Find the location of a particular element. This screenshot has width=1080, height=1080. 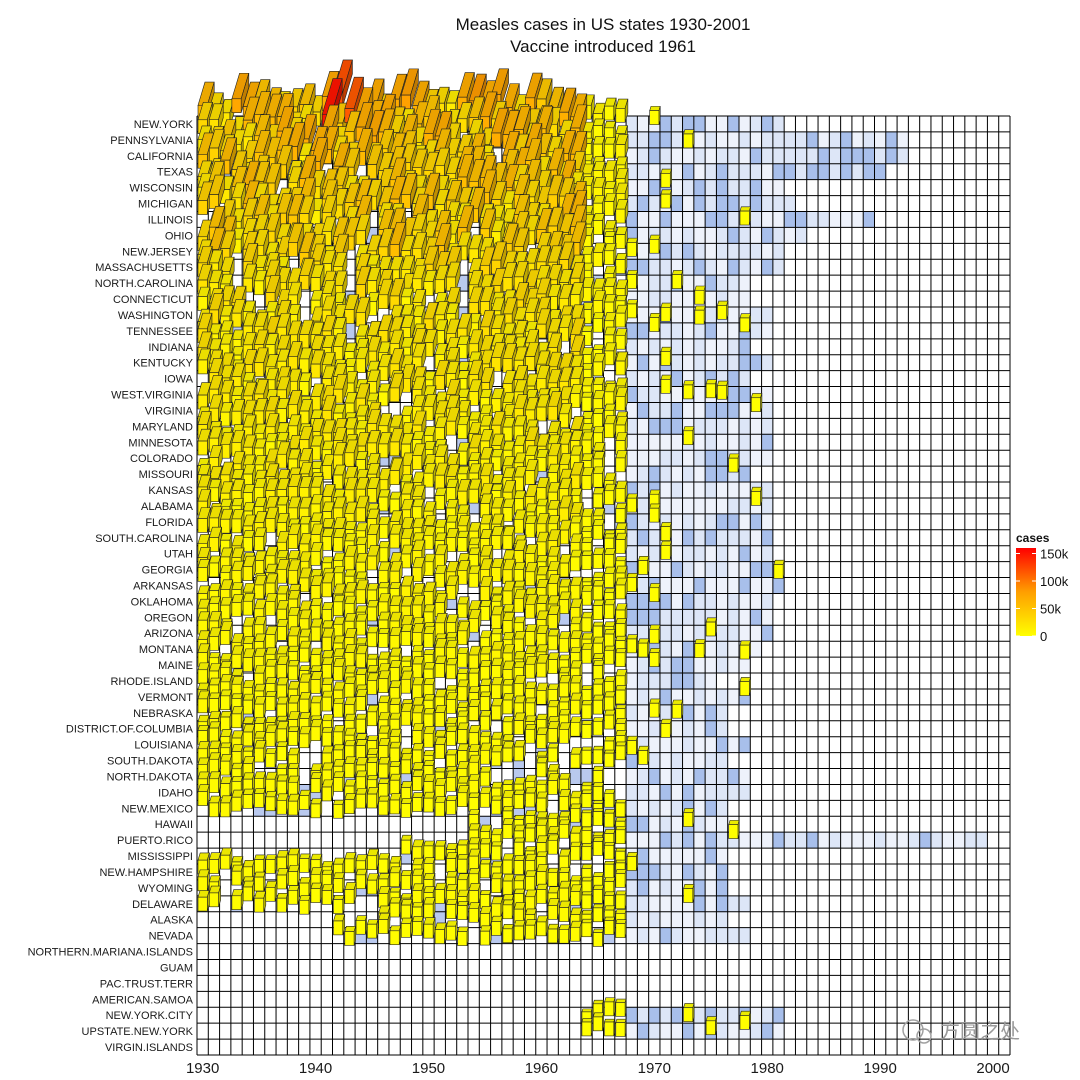

state-label: ARKANSAS is located at coordinates (163, 587).